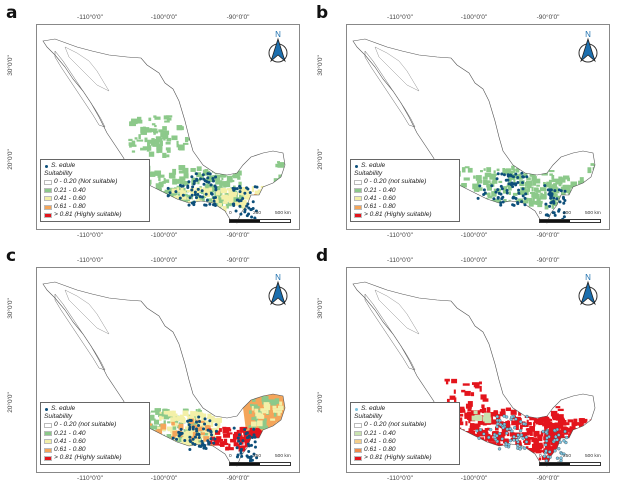 This screenshot has height=487, width=619. What do you see at coordinates (570, 219) in the screenshot?
I see `scale-bar: 0 200 500 km` at bounding box center [570, 219].